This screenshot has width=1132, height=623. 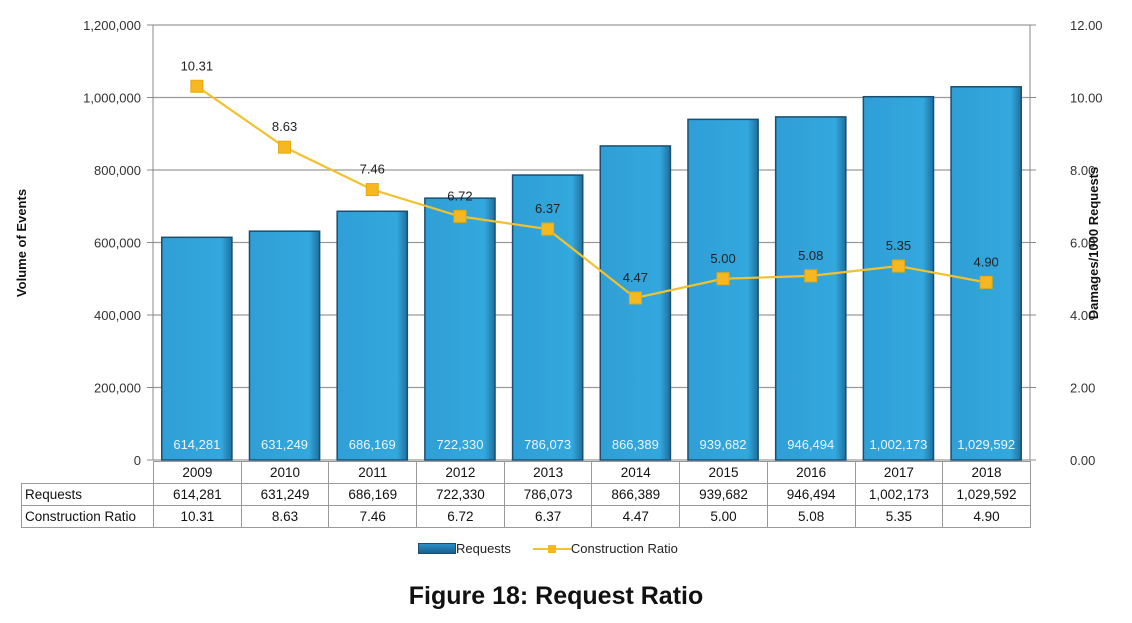 I want to click on left-tick-label: 400,000, so click(x=117, y=315).